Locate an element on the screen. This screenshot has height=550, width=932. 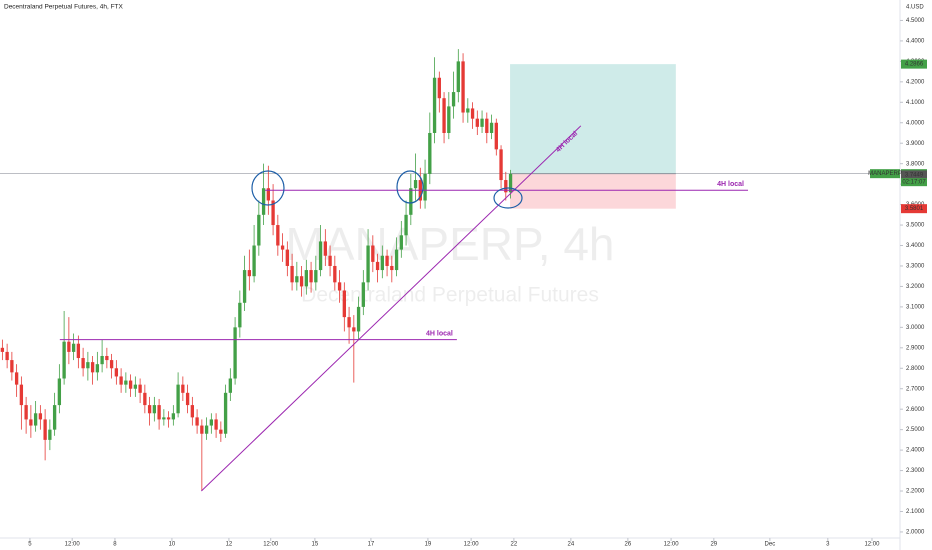
level-label: 4H local is located at coordinates (439, 333).